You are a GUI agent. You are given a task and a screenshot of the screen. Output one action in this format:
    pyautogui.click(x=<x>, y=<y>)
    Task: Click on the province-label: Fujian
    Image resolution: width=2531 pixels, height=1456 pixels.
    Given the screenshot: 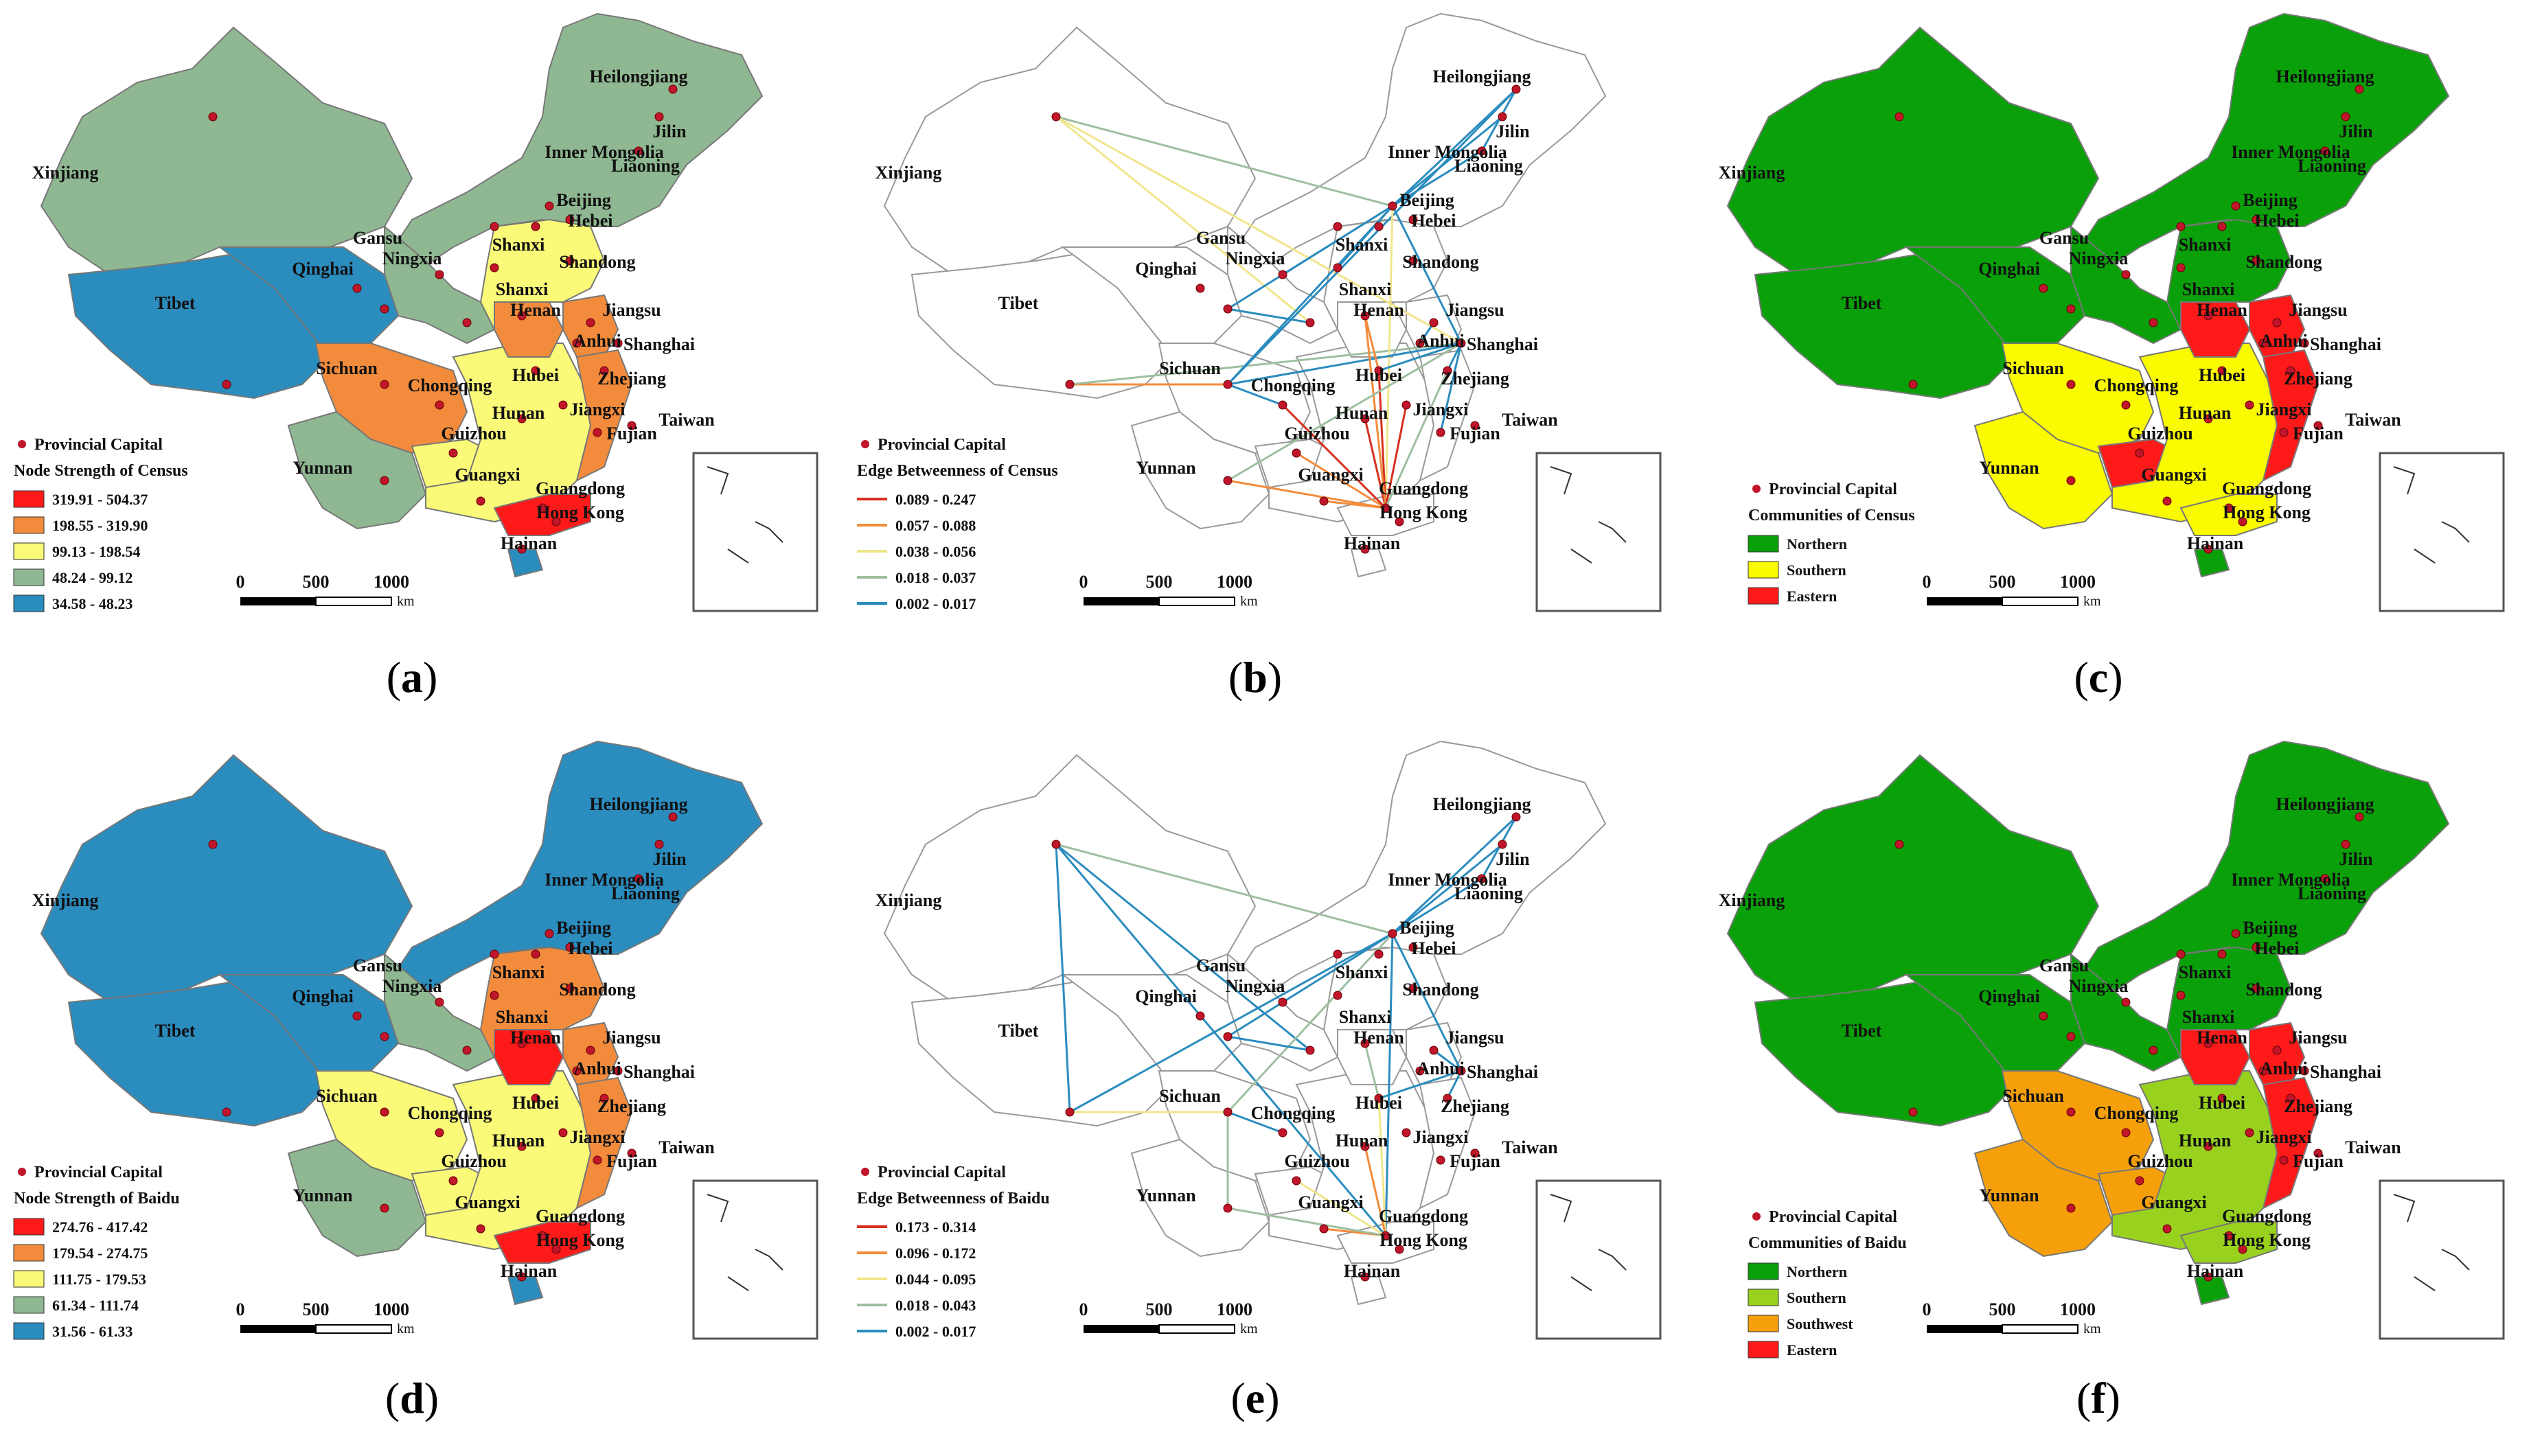 What is the action you would take?
    pyautogui.click(x=631, y=1161)
    